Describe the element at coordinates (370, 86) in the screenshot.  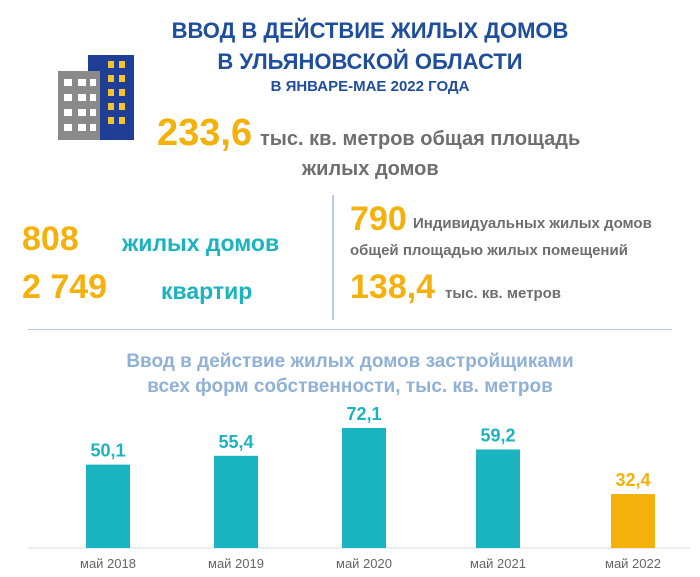
I see `page-subtitle: В ЯНВАРЕ-МАЕ 2022 ГОДА` at that location.